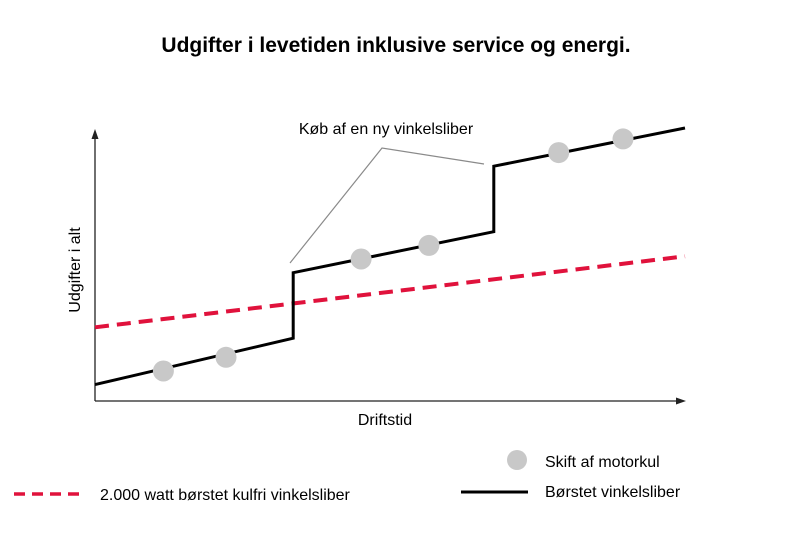 The width and height of the screenshot is (800, 533). Describe the element at coordinates (613, 492) in the screenshot. I see `legend-label-solid: Børstet vinkelsliber` at that location.